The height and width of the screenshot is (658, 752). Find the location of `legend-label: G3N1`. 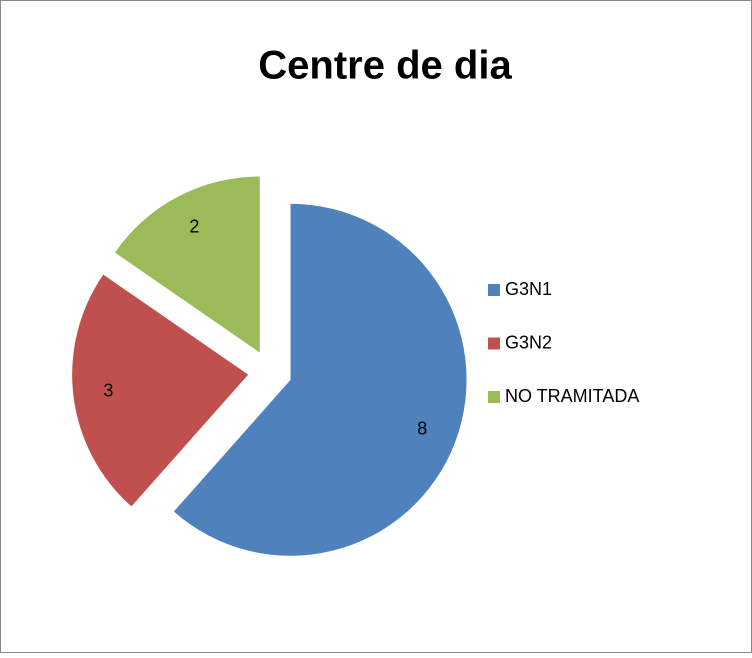

legend-label: G3N1 is located at coordinates (528, 289).